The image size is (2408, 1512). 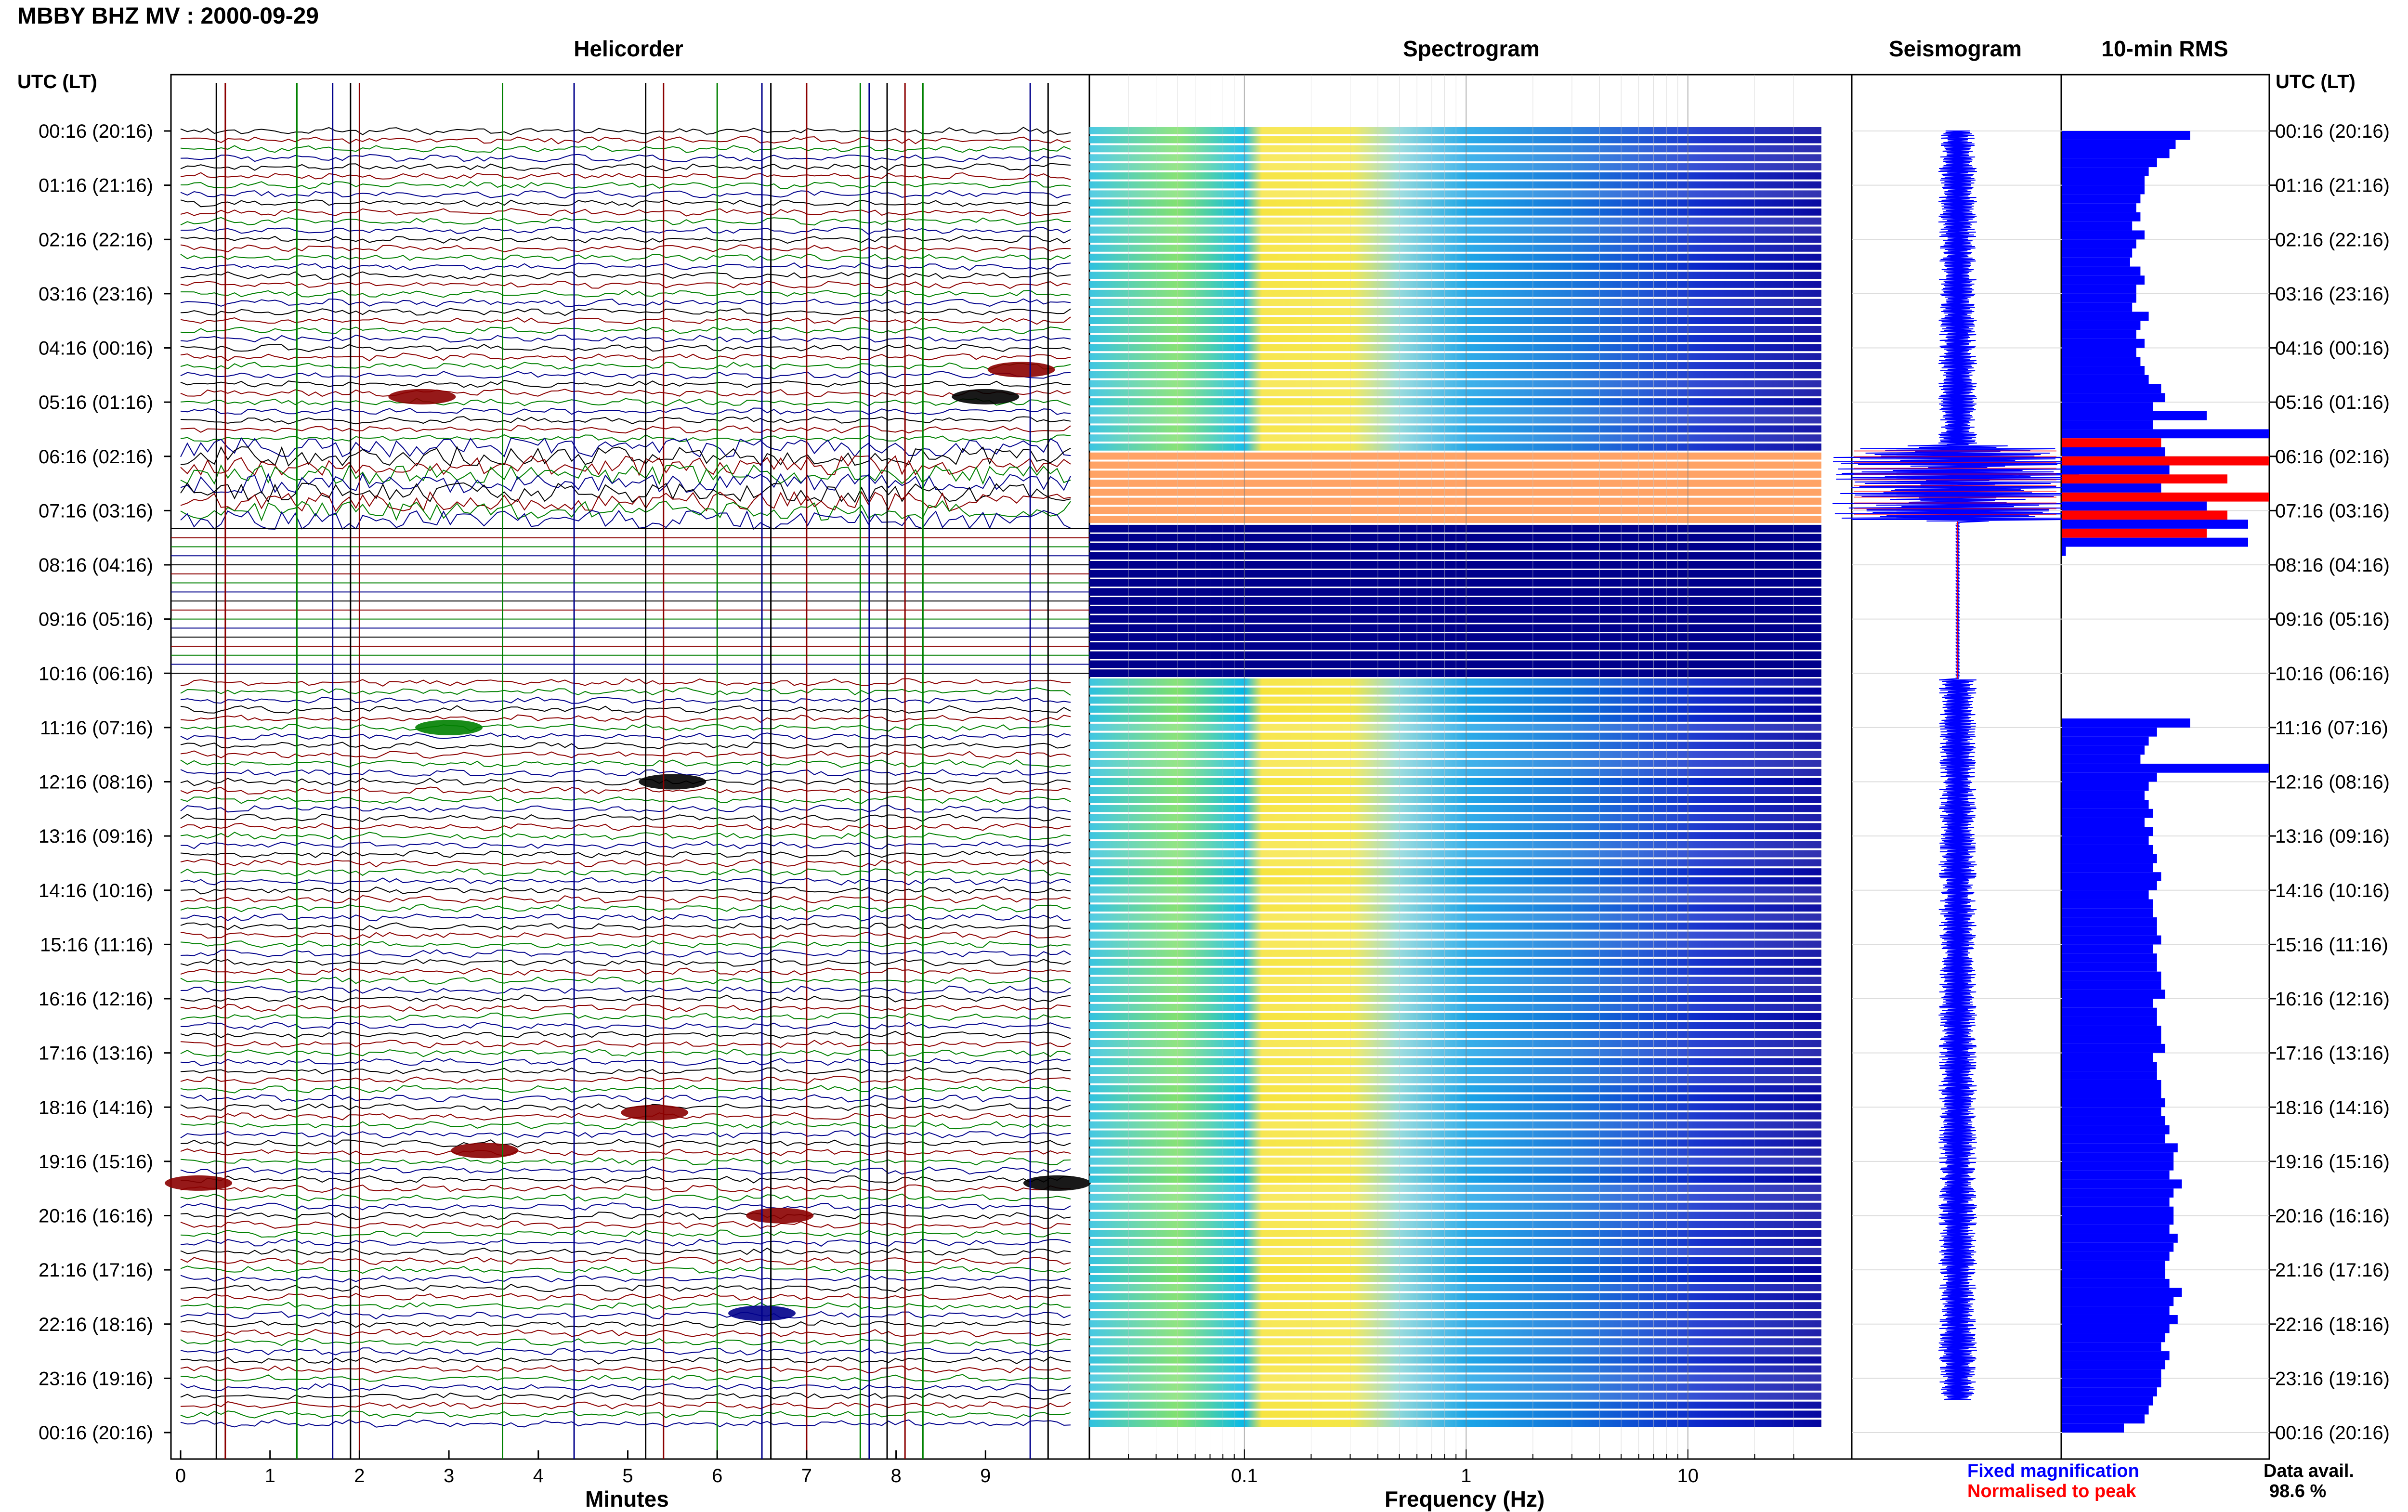 I want to click on time-tick-label-right: 19:16 (15:16), so click(x=2332, y=1162).